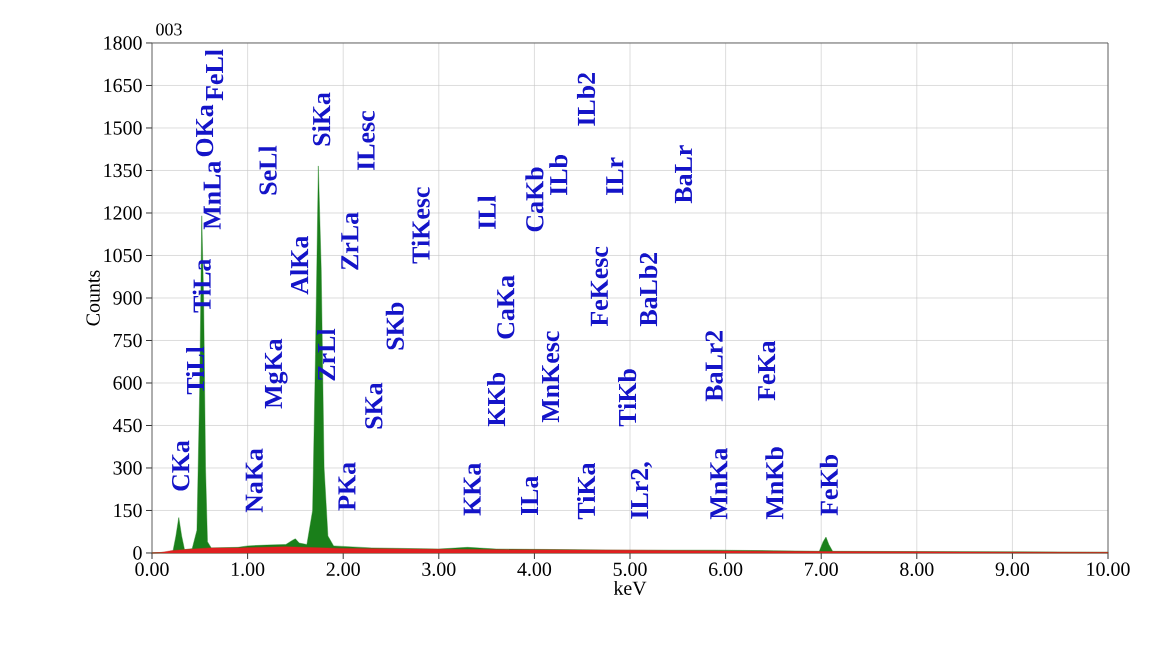 Image resolution: width=1155 pixels, height=653 pixels. What do you see at coordinates (615, 176) in the screenshot?
I see `annotation: ILr` at bounding box center [615, 176].